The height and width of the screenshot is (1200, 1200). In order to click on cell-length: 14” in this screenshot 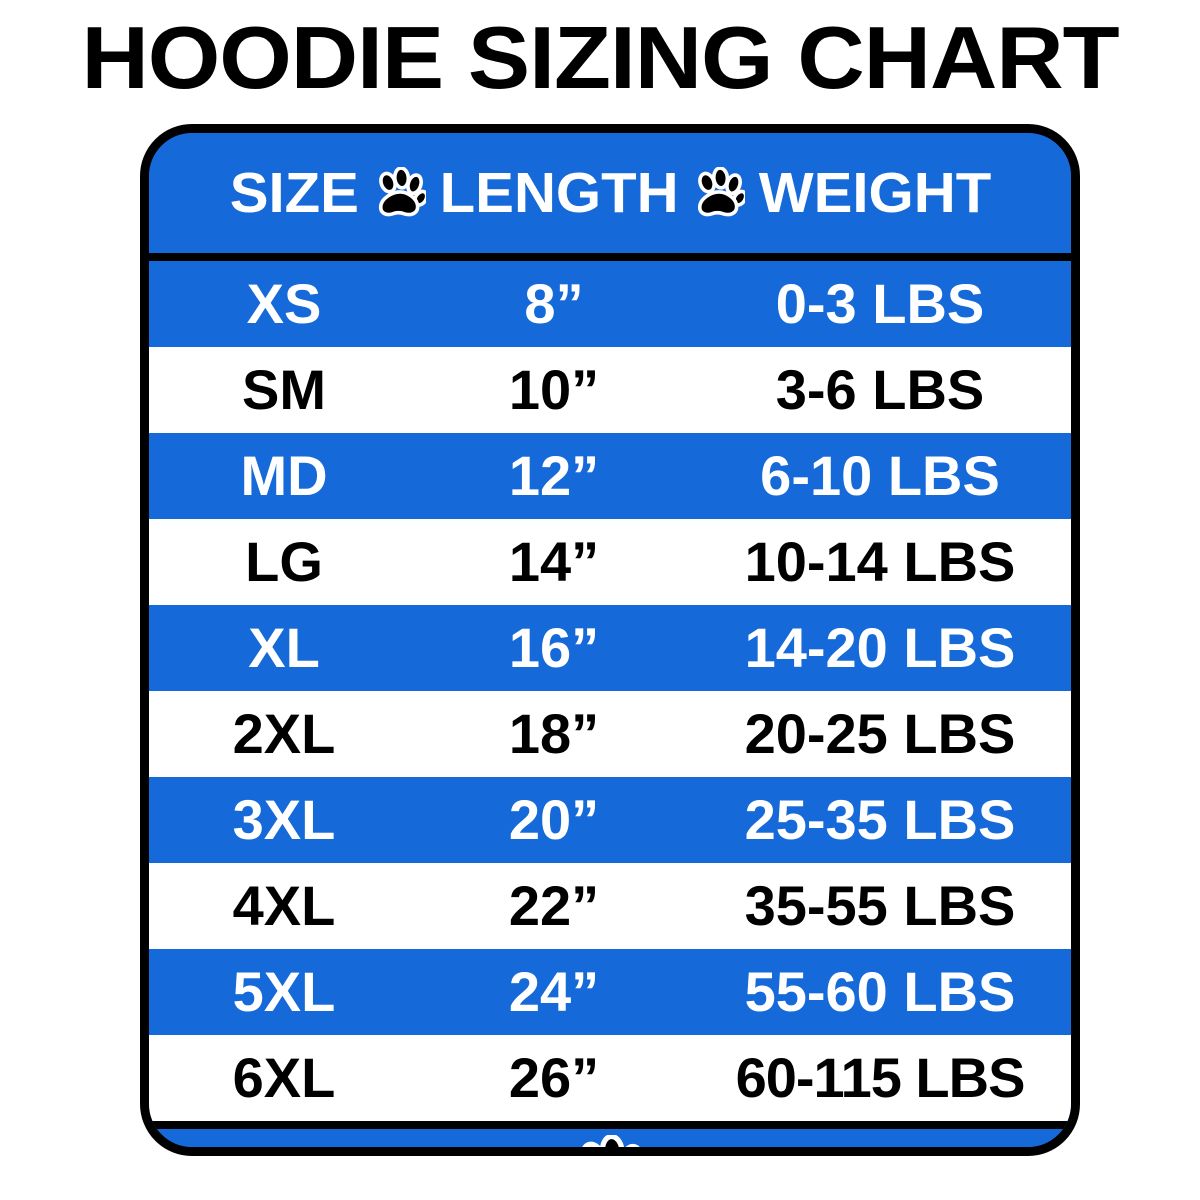, I will do `click(554, 561)`.